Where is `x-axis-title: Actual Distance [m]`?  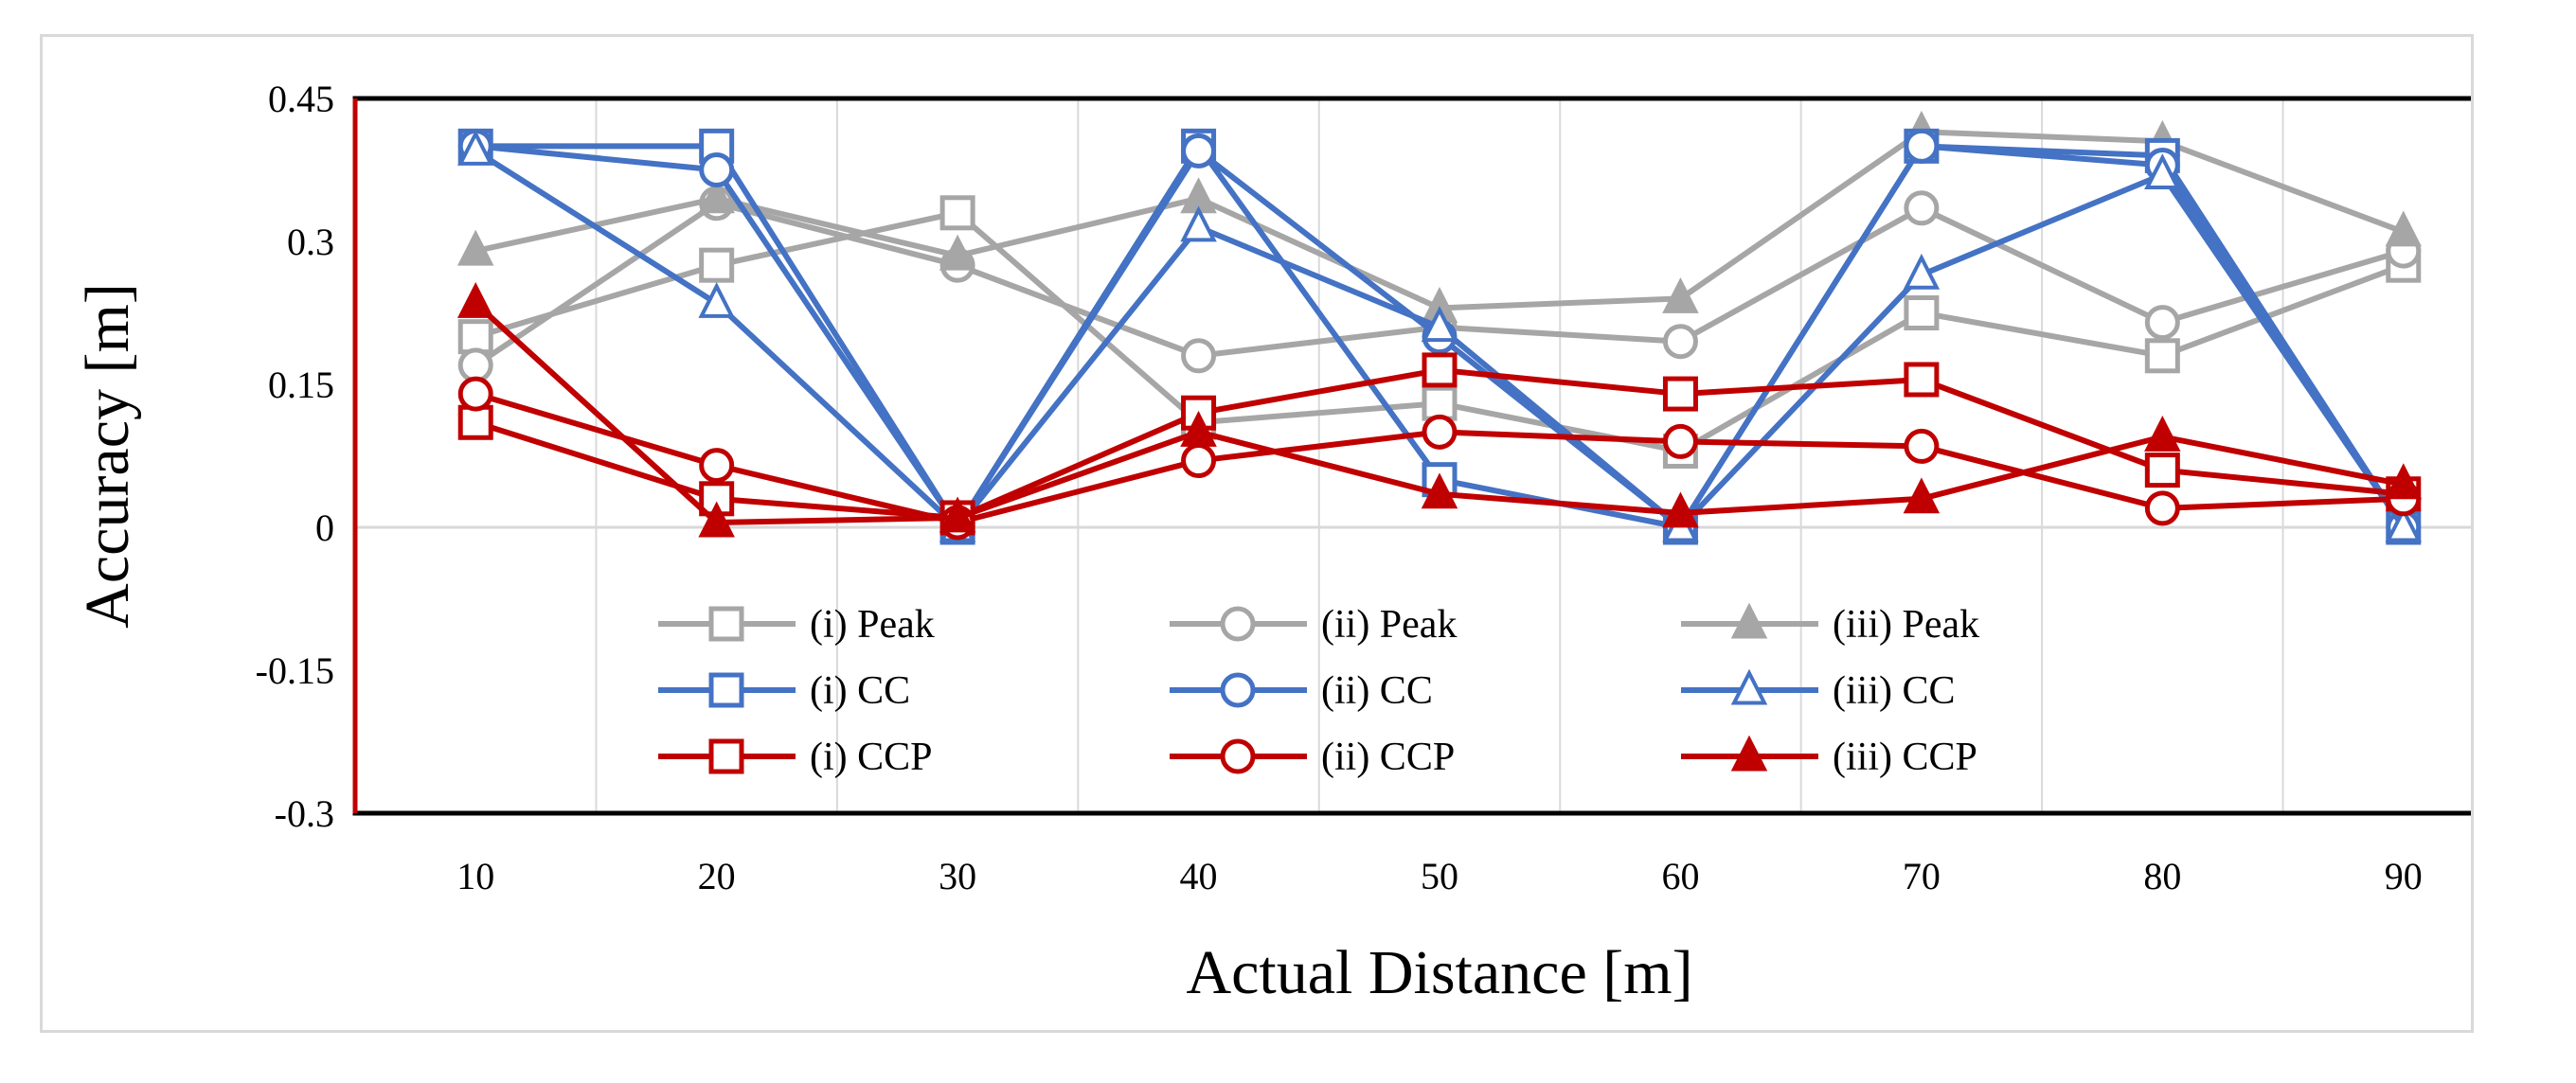
x-axis-title: Actual Distance [m] is located at coordinates (1439, 972).